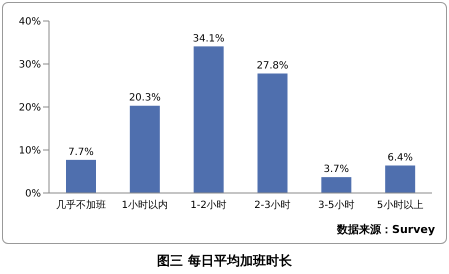  I want to click on data-label: 20.3%, so click(144, 98).